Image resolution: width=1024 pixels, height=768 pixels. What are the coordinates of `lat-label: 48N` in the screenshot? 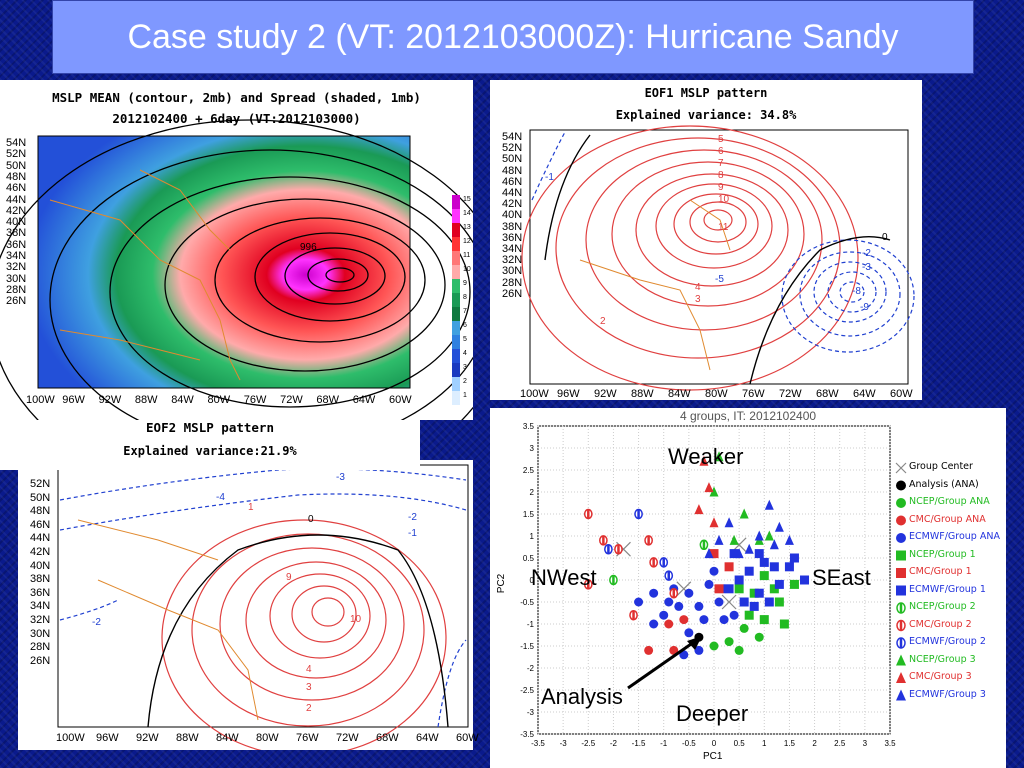 It's located at (512, 170).